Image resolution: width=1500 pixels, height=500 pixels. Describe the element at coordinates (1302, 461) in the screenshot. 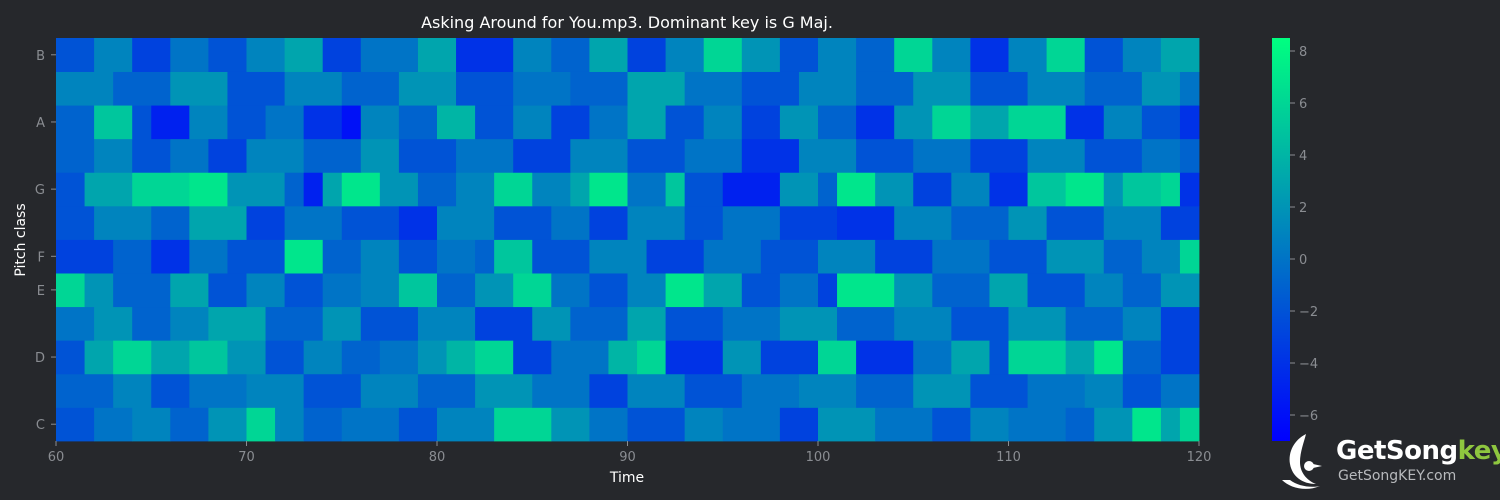

I see `bird-logo-icon` at that location.